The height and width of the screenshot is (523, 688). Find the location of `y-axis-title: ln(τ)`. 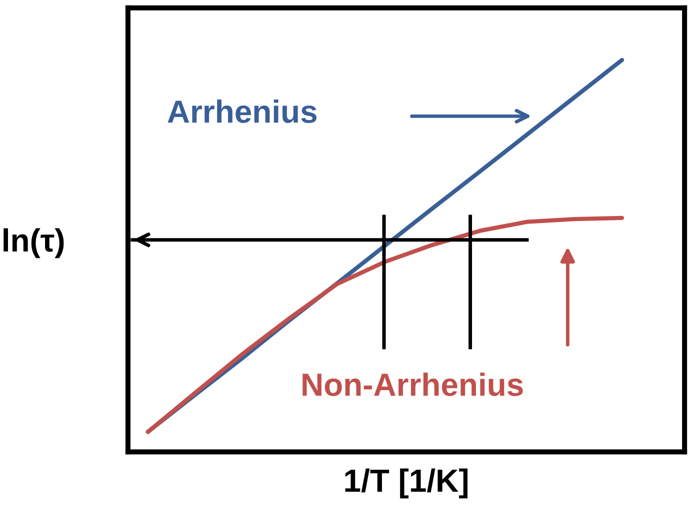

y-axis-title: ln(τ) is located at coordinates (34, 243).